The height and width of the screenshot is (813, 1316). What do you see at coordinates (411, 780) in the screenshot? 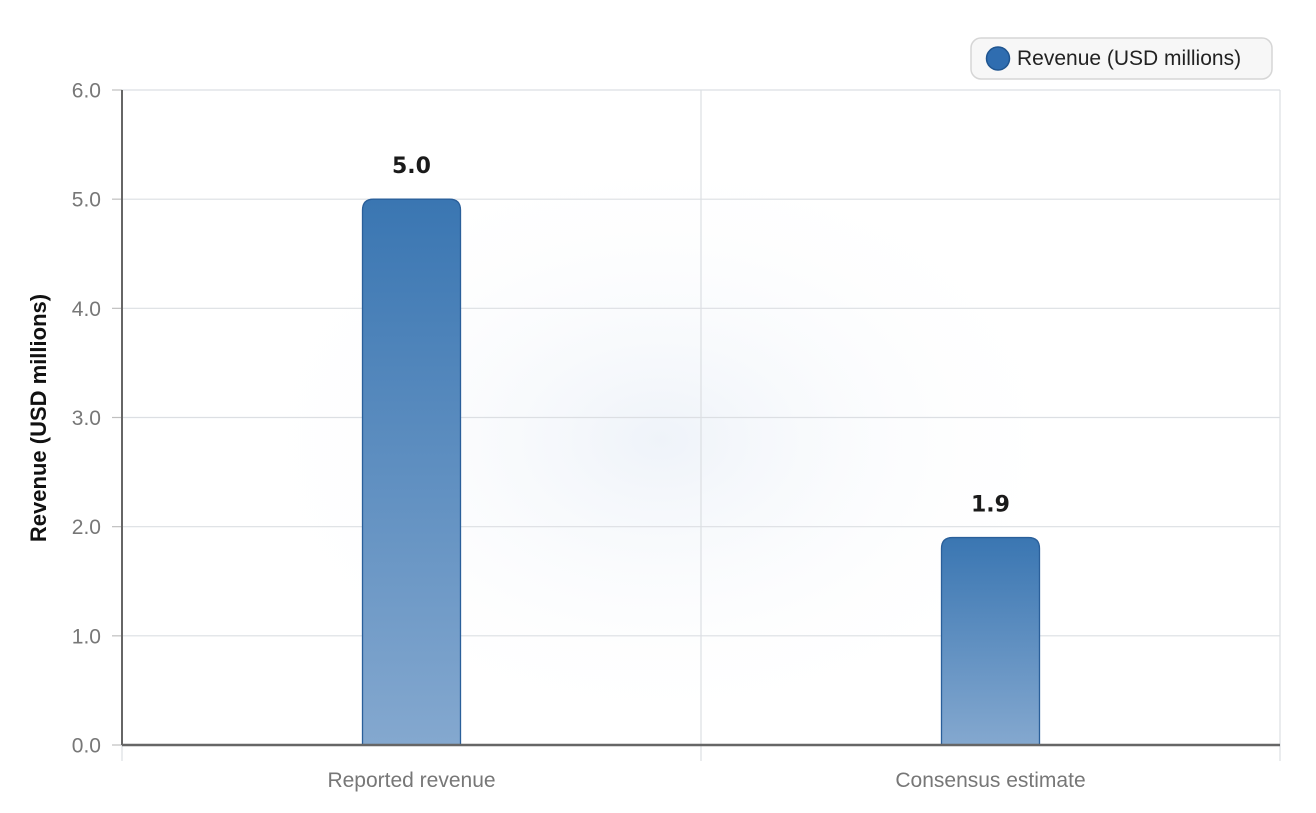
I see `x-category-label: Reported revenue` at bounding box center [411, 780].